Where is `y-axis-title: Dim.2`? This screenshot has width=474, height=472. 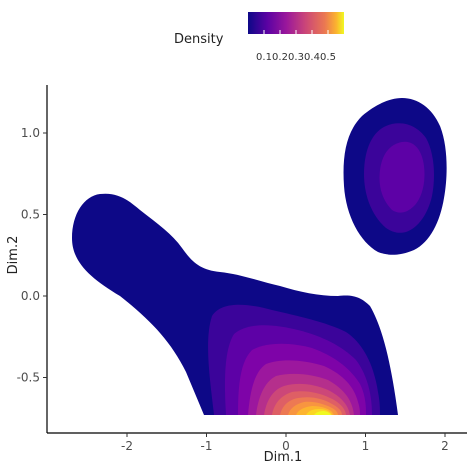 y-axis-title: Dim.2 is located at coordinates (13, 255).